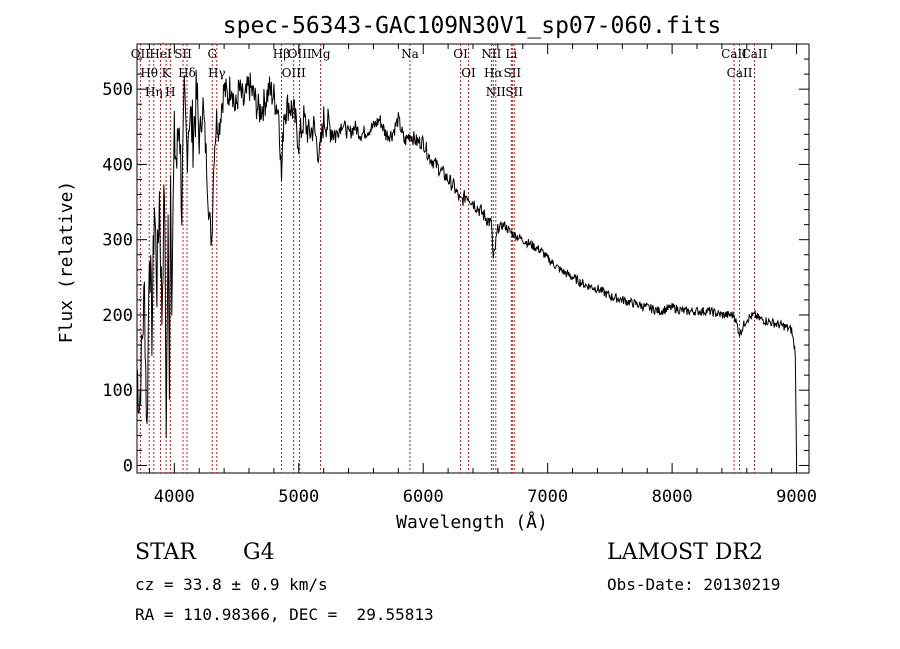 Image resolution: width=900 pixels, height=649 pixels. Describe the element at coordinates (128, 466) in the screenshot. I see `y-tick-label: 0` at that location.